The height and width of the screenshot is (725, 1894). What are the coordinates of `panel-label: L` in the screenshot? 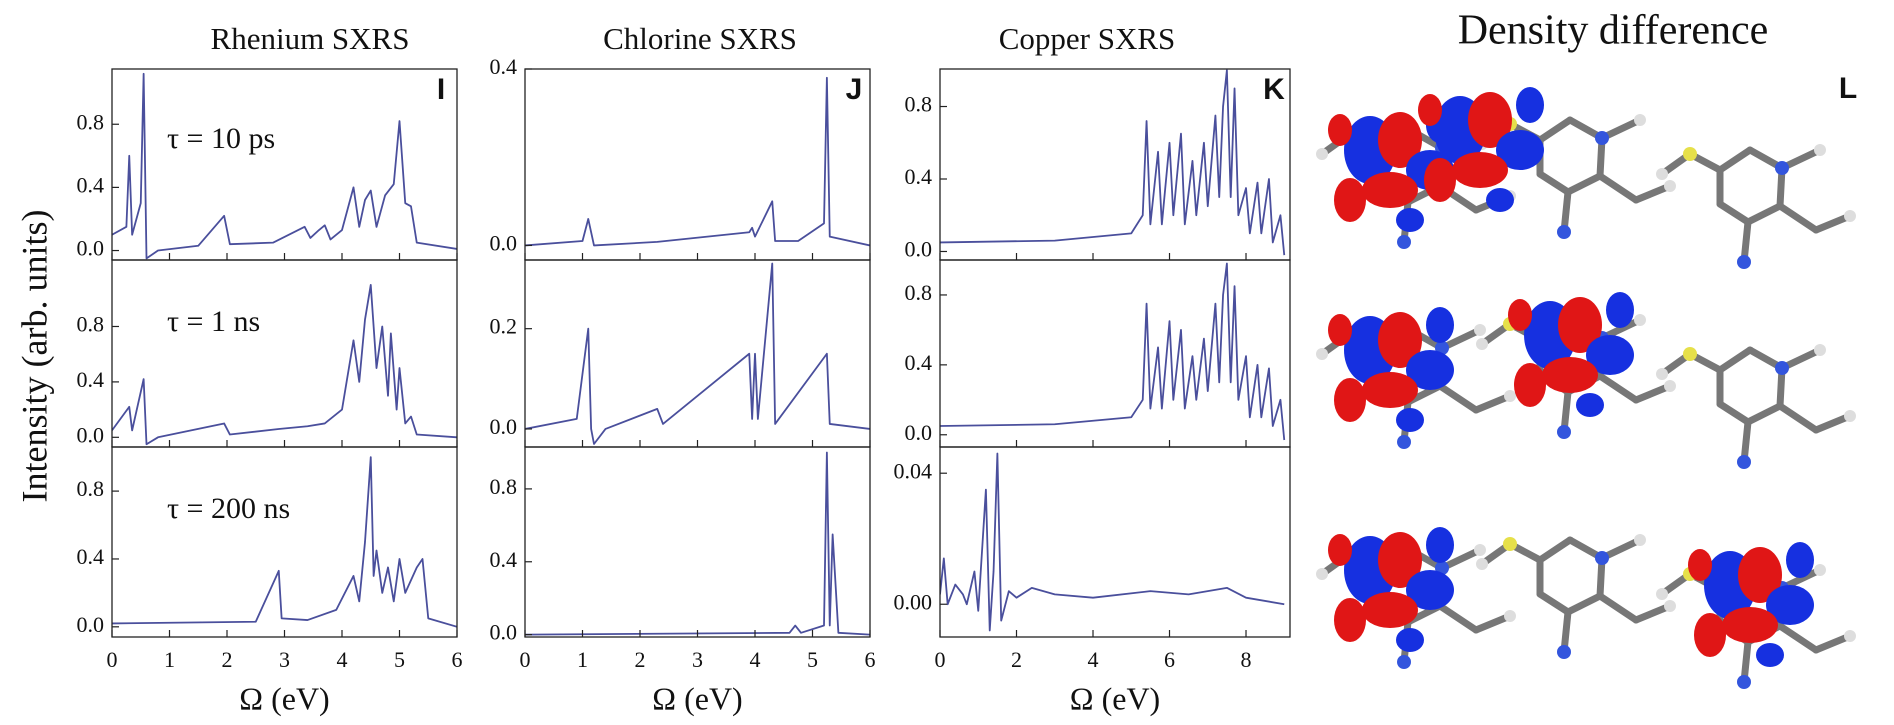 It's located at (1848, 88).